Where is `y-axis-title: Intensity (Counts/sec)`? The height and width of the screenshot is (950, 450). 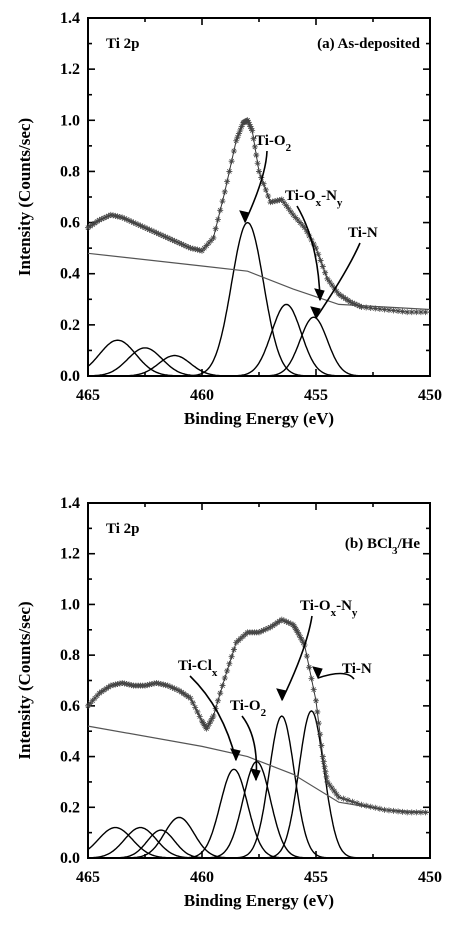
y-axis-title: Intensity (Counts/sec) is located at coordinates (24, 197).